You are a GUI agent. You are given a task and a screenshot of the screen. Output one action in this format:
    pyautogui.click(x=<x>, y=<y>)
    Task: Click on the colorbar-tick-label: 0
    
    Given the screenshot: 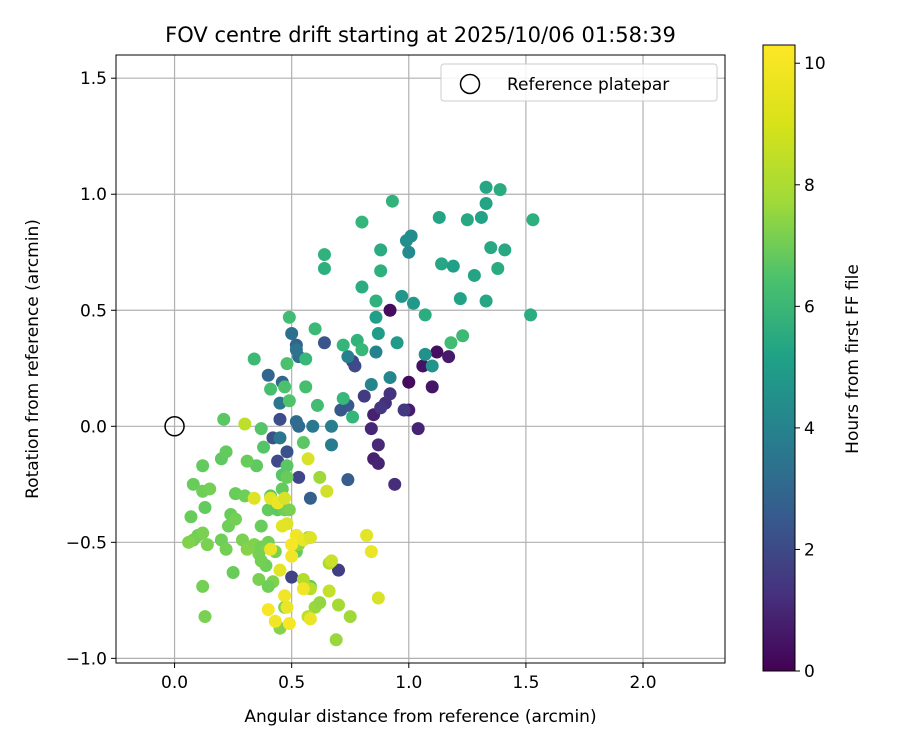 What is the action you would take?
    pyautogui.click(x=809, y=672)
    